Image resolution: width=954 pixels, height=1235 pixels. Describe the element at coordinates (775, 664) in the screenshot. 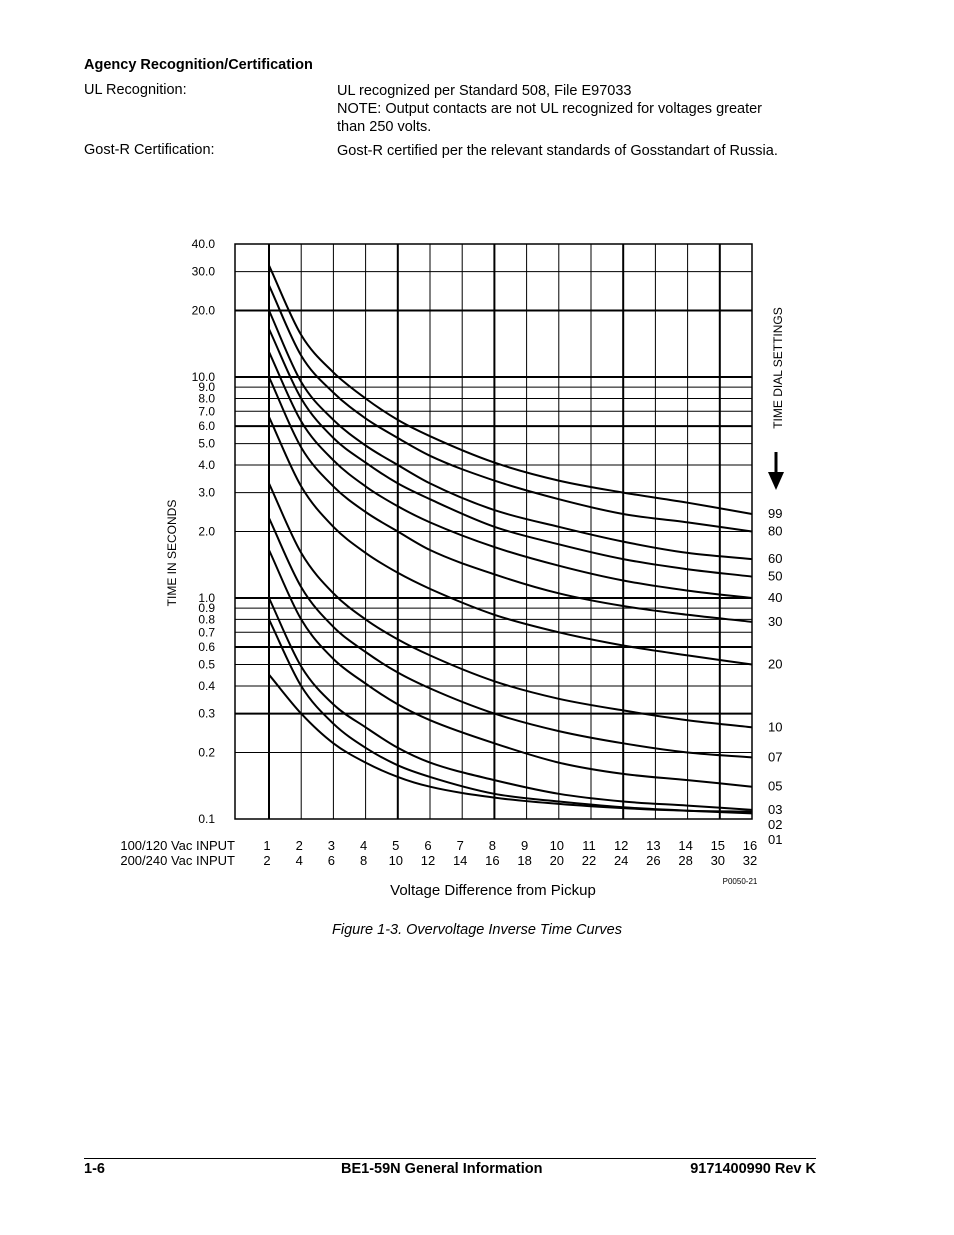

I see `dial-label-20: 20` at that location.